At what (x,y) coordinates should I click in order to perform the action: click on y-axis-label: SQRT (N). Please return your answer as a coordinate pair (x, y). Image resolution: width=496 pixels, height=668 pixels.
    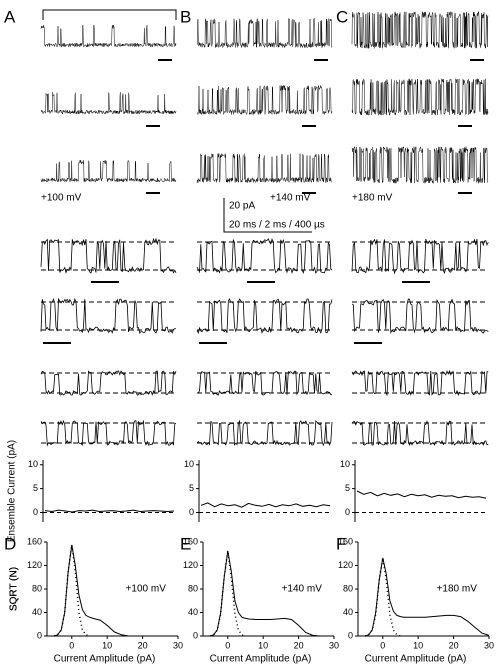
    Looking at the image, I should click on (14, 589).